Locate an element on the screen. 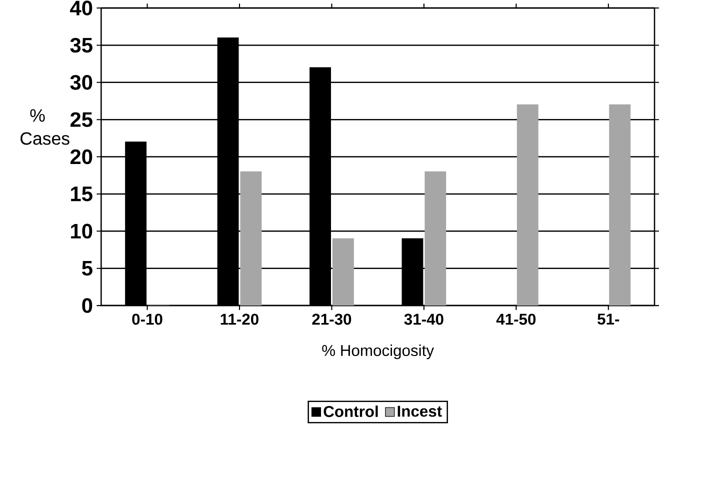 This screenshot has height=496, width=714. y-tick-label: 15 is located at coordinates (81, 194).